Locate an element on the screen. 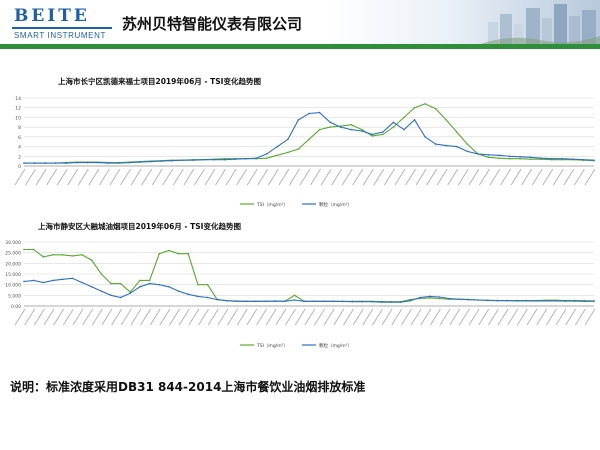 The width and height of the screenshot is (600, 450). y-tick-label: 30.000 is located at coordinates (13, 243).